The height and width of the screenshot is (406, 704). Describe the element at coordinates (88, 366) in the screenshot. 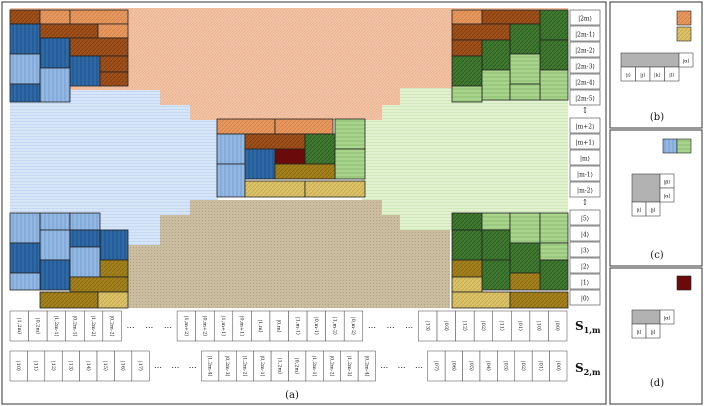

I see `basis-label: |14⟩` at that location.